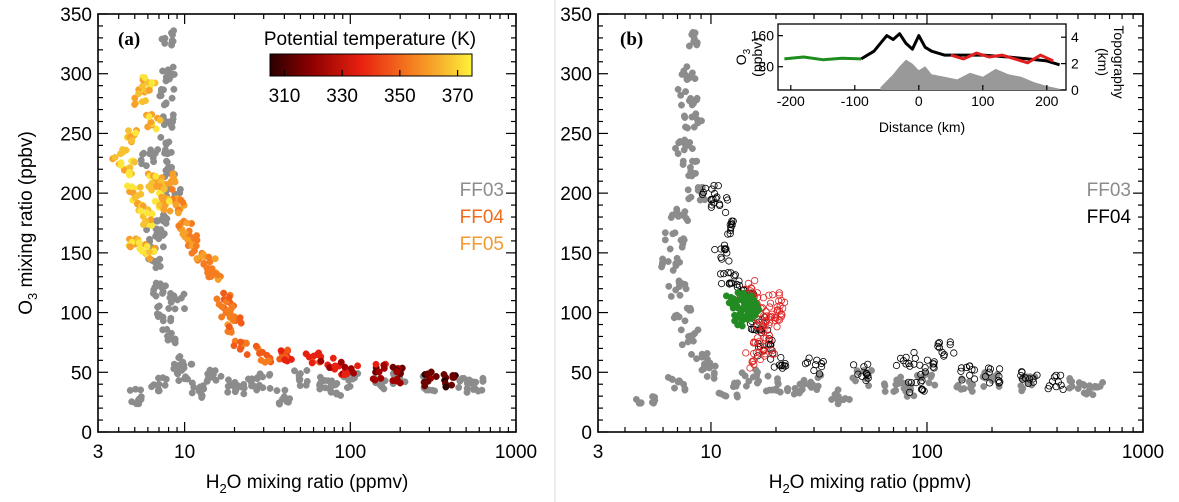 Image resolution: width=1179 pixels, height=502 pixels. What do you see at coordinates (98, 452) in the screenshot?
I see `x-tick-label: 3` at bounding box center [98, 452].